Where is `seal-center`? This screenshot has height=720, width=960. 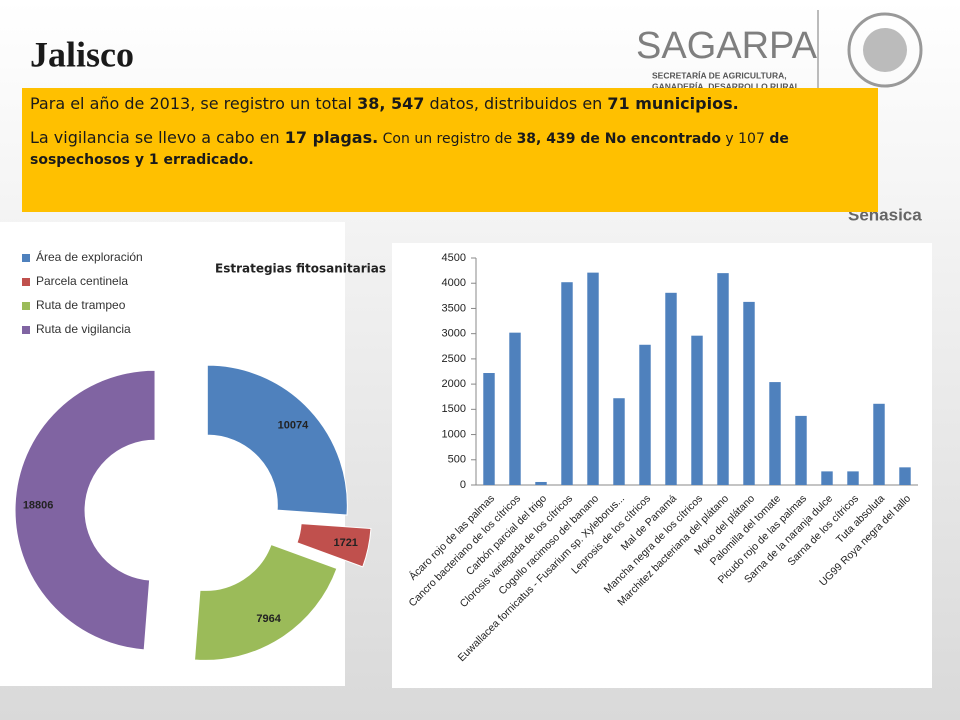 seal-center is located at coordinates (885, 50).